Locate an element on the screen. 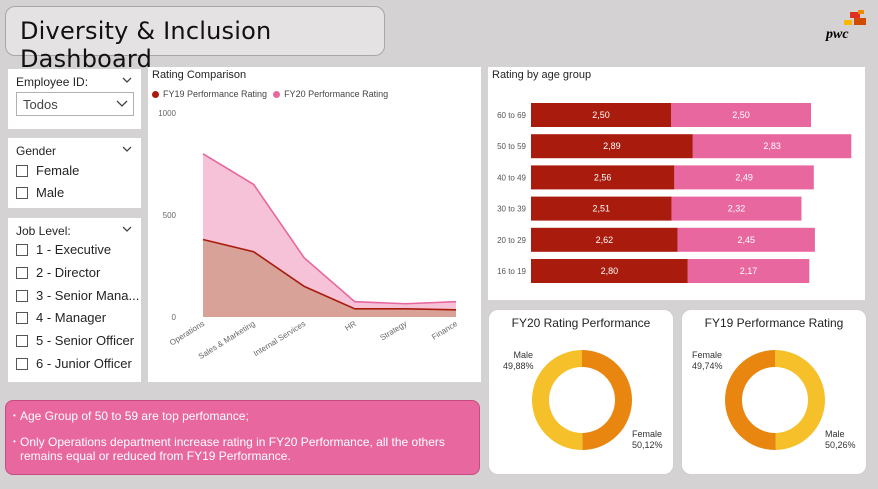  option-label: 2 - Director is located at coordinates (68, 272).